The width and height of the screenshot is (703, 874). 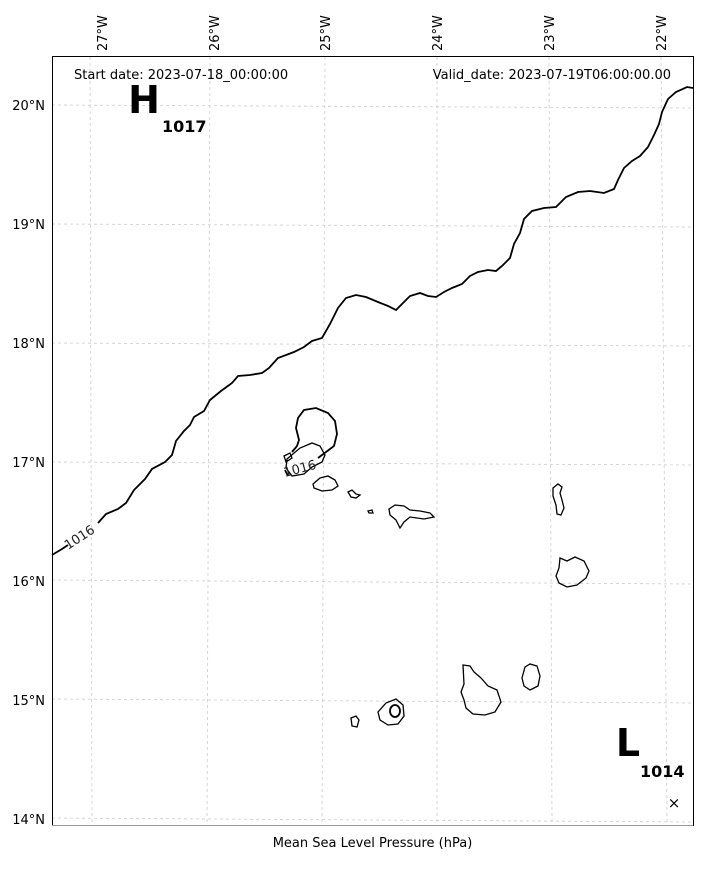 What do you see at coordinates (215, 33) in the screenshot?
I see `lon-label-26w: 26°W` at bounding box center [215, 33].